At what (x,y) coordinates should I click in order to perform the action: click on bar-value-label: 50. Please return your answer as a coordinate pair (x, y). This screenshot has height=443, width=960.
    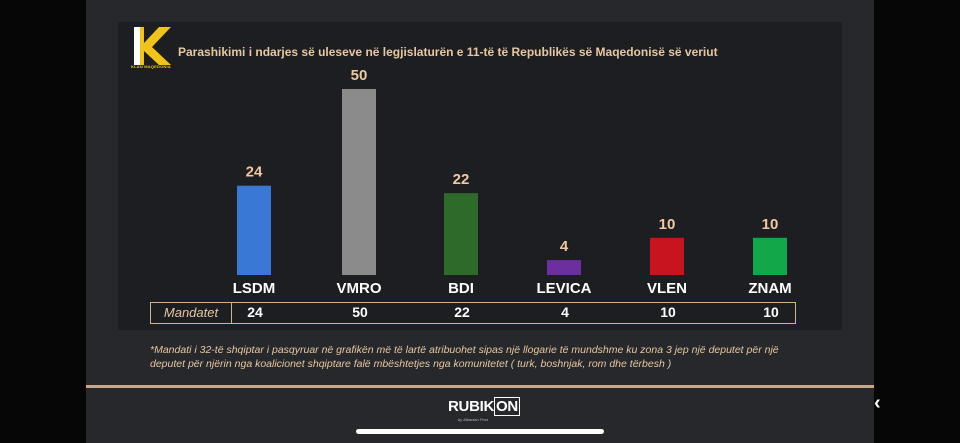
    Looking at the image, I should click on (359, 75).